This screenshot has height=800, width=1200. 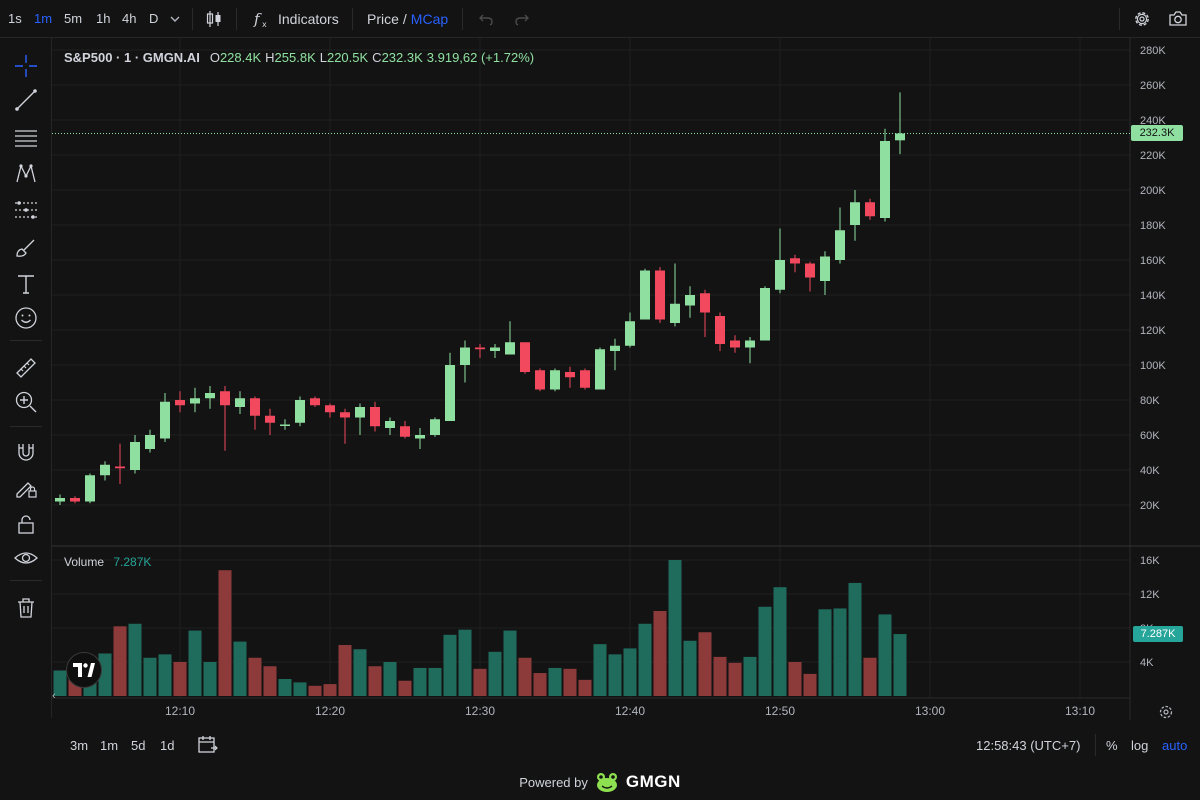 What do you see at coordinates (84, 562) in the screenshot?
I see `volume-label: Volume` at bounding box center [84, 562].